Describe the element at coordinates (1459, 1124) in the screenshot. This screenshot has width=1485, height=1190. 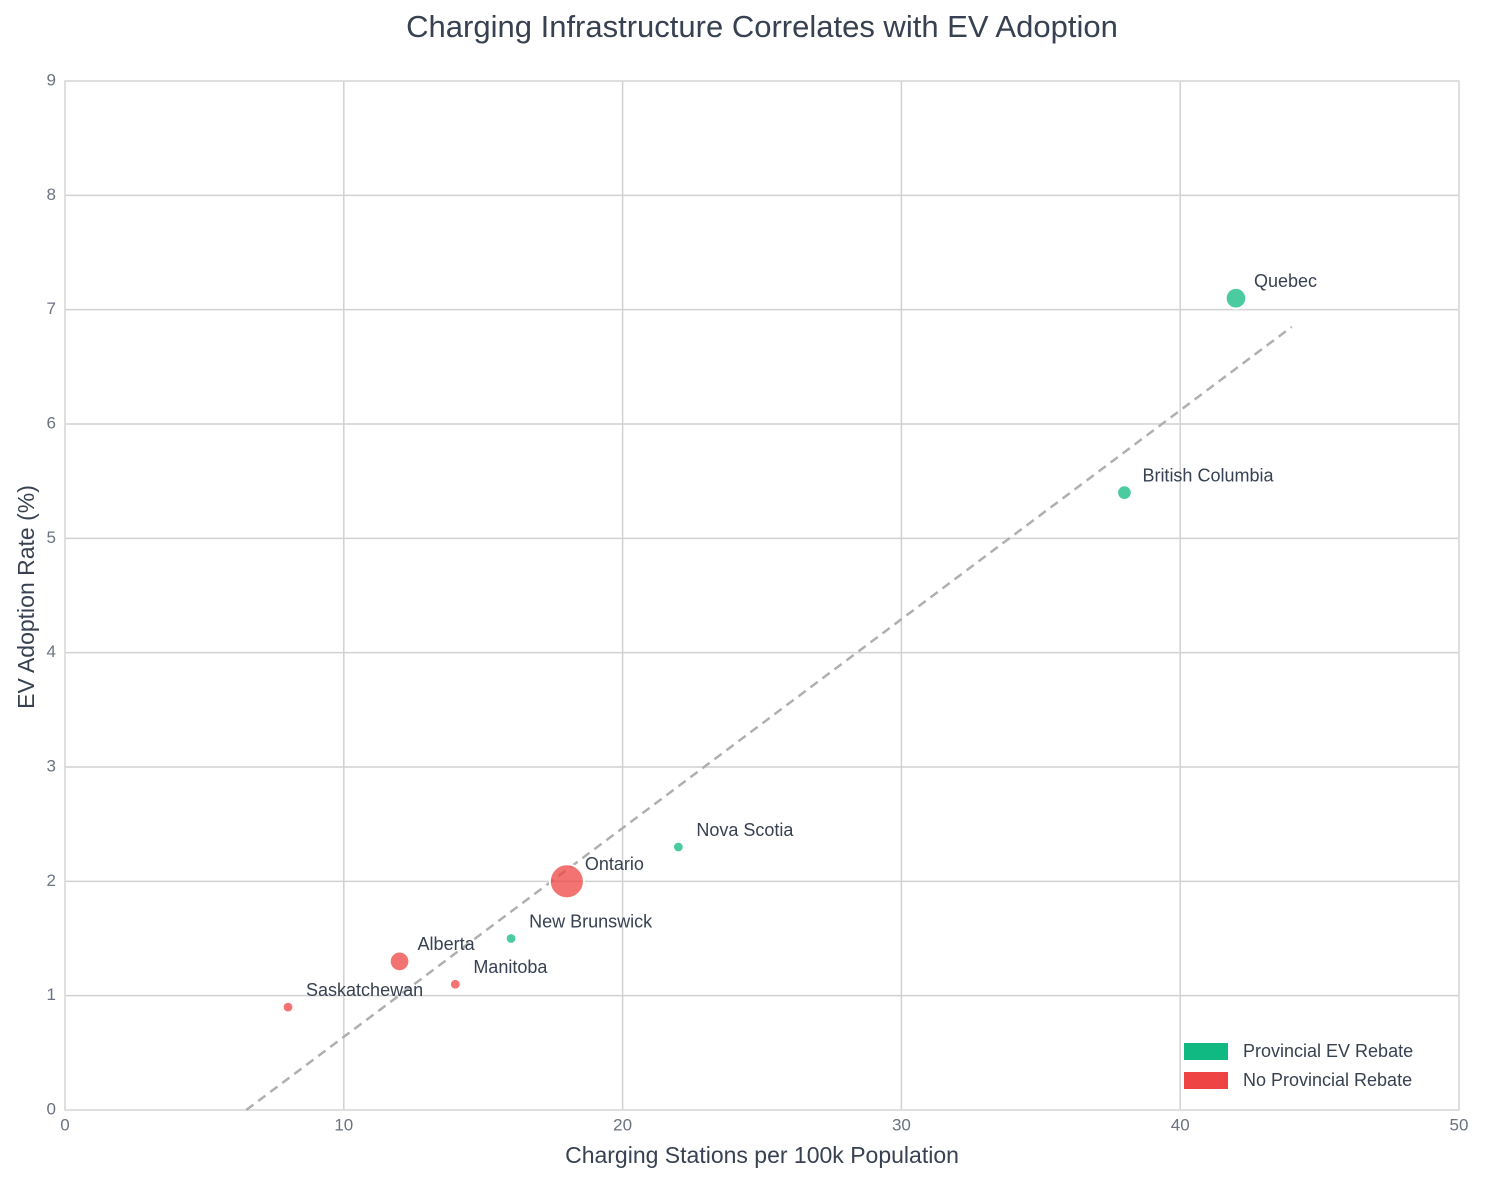
I see `x-tick-label: 50` at that location.